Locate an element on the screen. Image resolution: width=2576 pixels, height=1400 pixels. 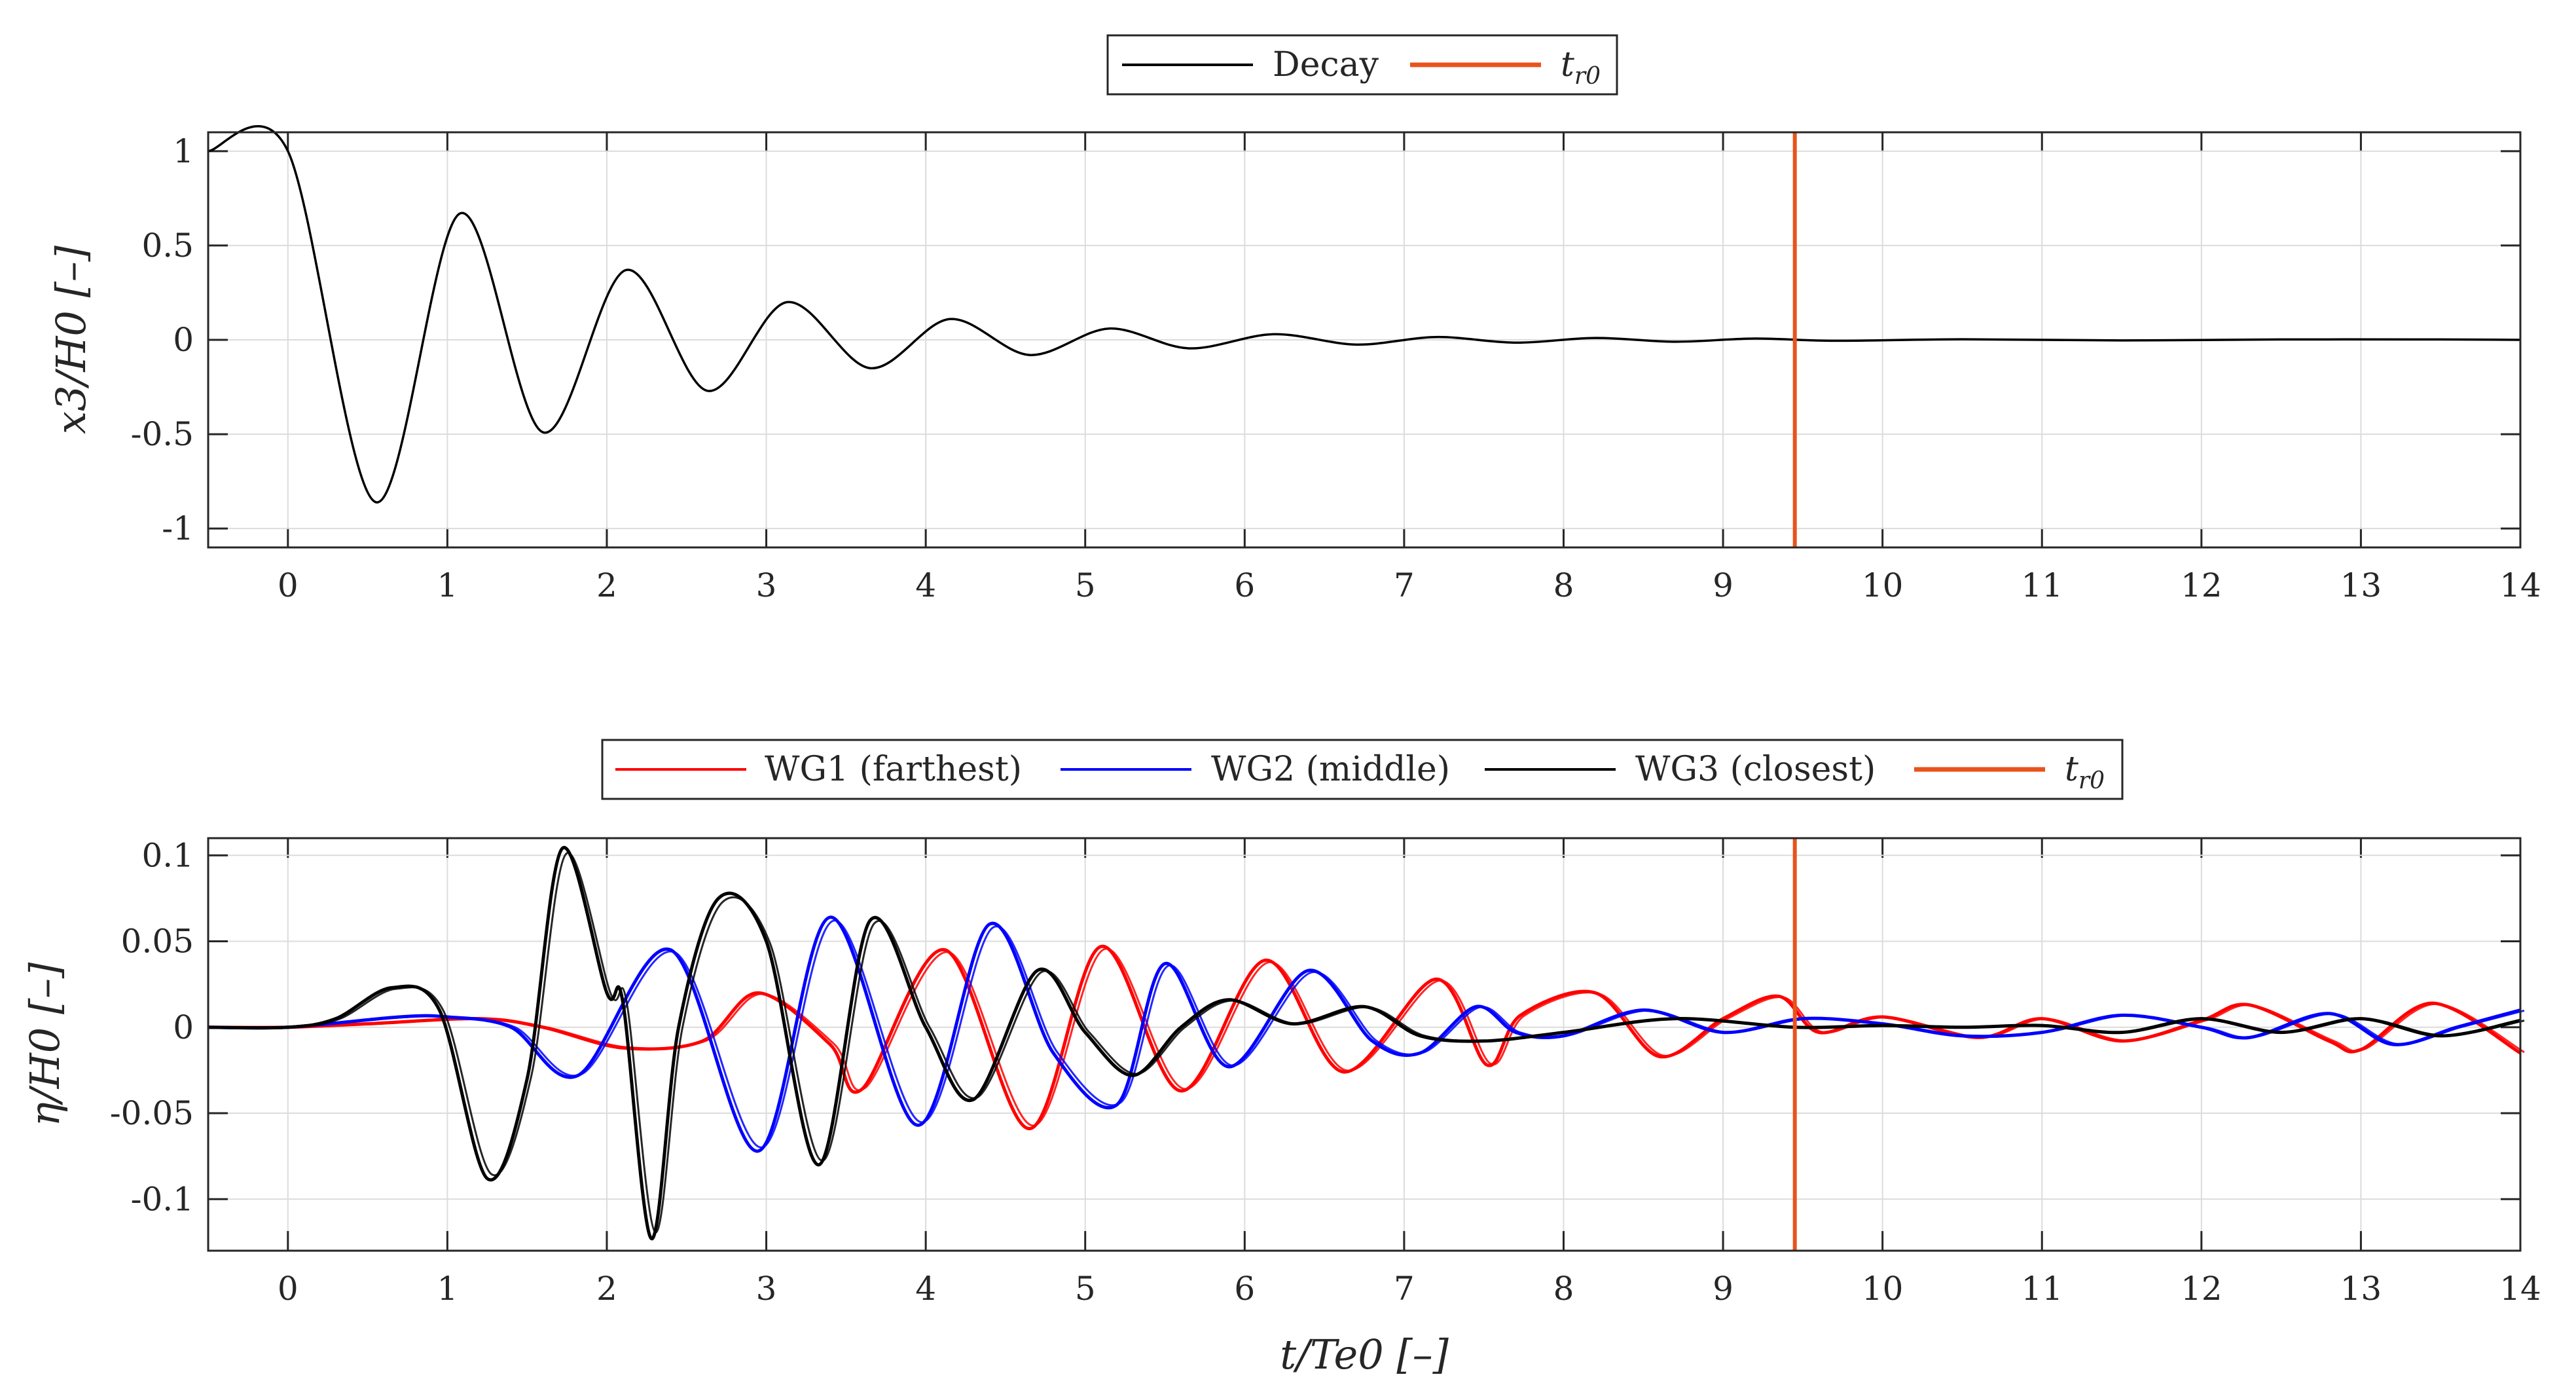
bottom-x-tick-label: 12 is located at coordinates (2201, 1289).